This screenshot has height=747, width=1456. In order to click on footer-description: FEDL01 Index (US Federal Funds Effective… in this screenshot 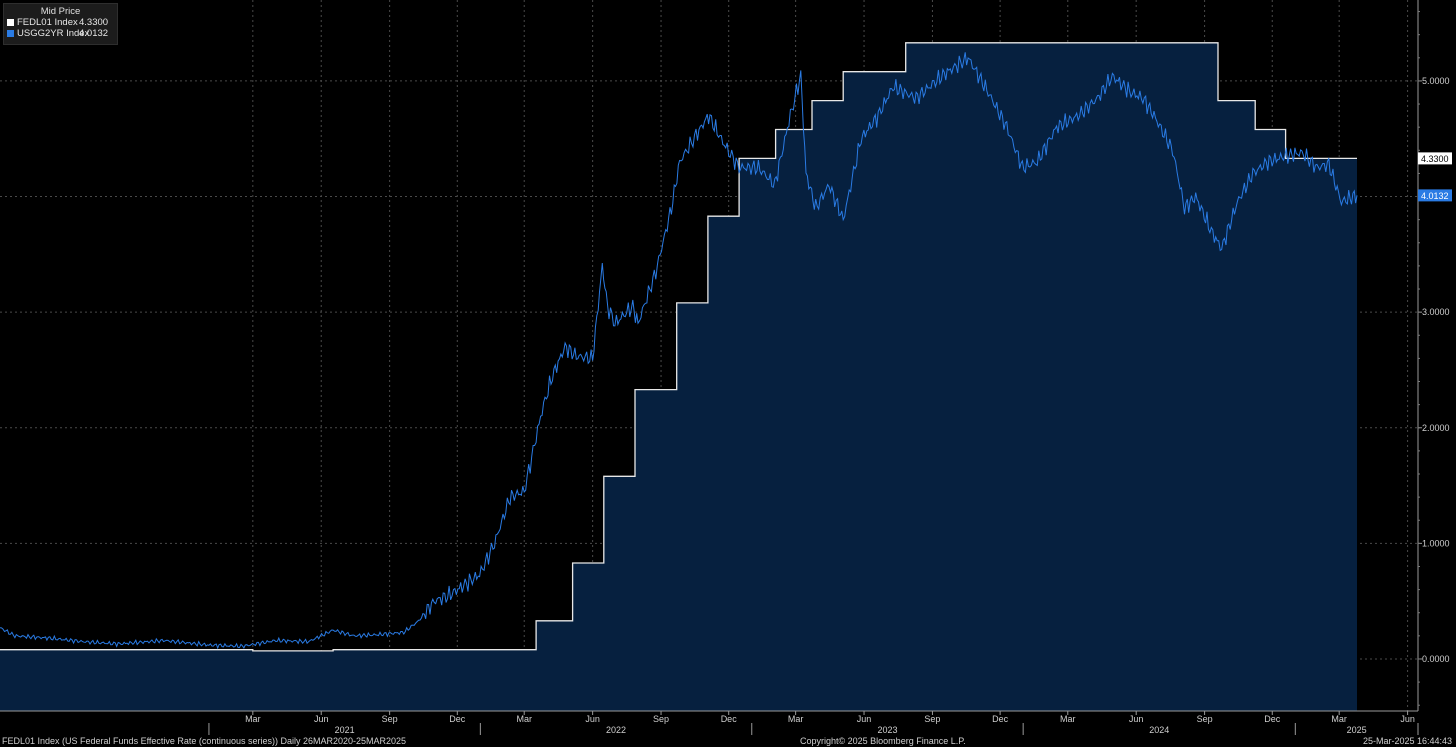, I will do `click(204, 741)`.